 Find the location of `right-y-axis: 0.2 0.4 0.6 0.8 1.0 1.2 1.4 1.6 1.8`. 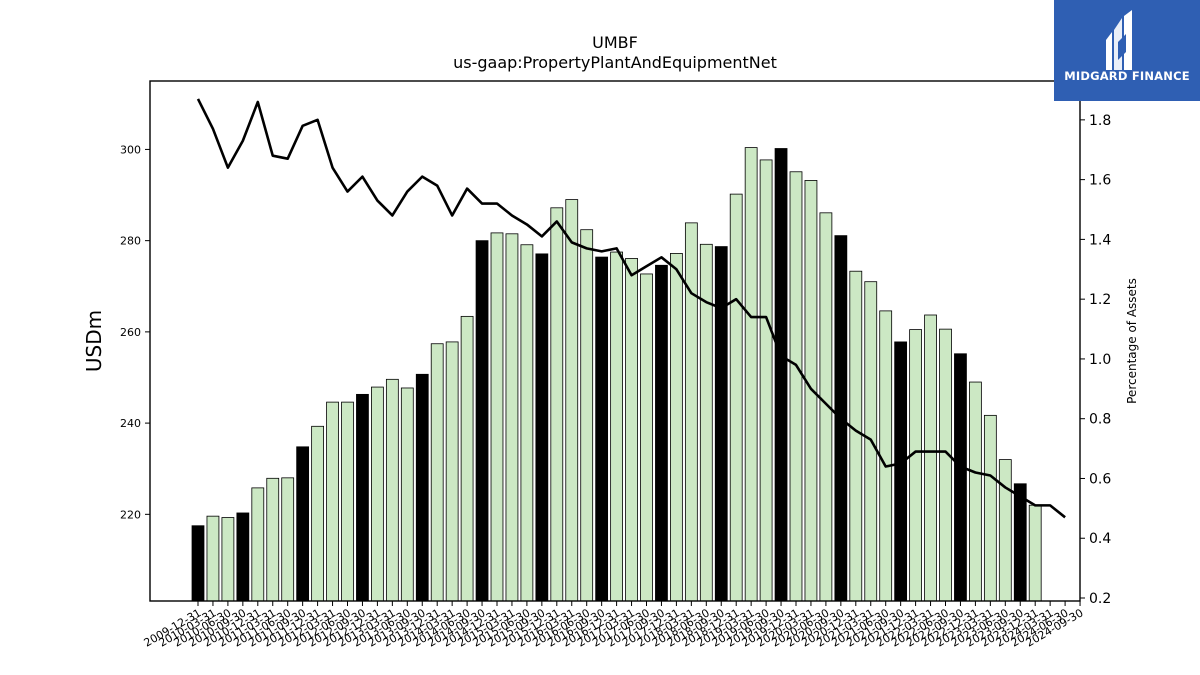

right-y-axis: 0.2 0.4 0.6 0.8 1.0 1.2 1.4 1.6 1.8 is located at coordinates (1095, 360).